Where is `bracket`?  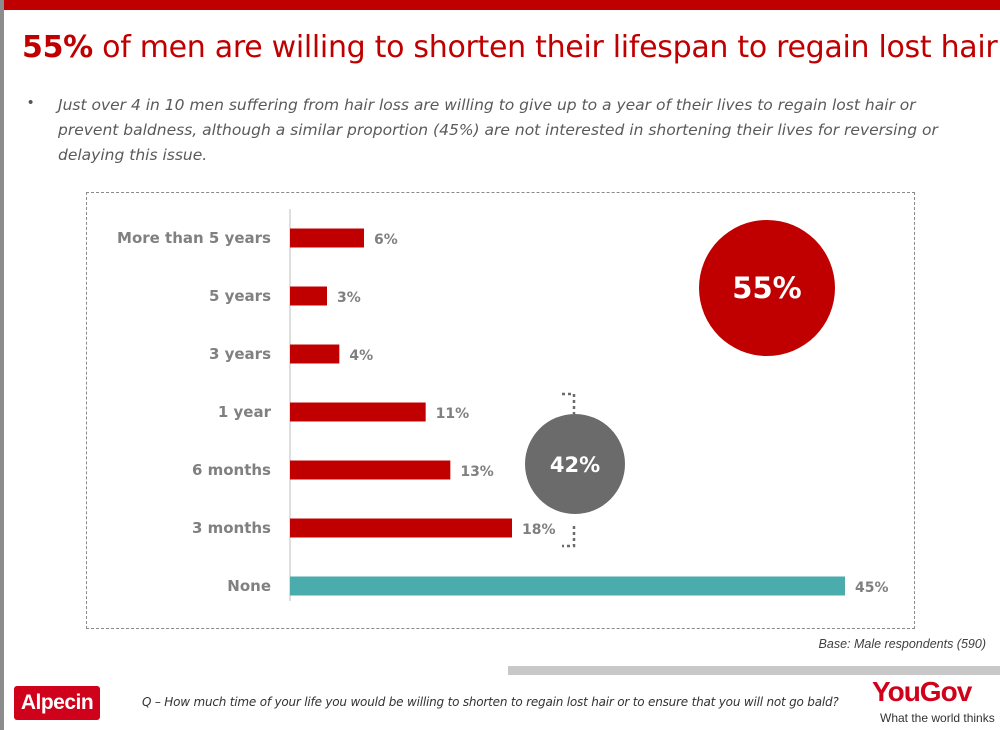 bracket is located at coordinates (569, 470).